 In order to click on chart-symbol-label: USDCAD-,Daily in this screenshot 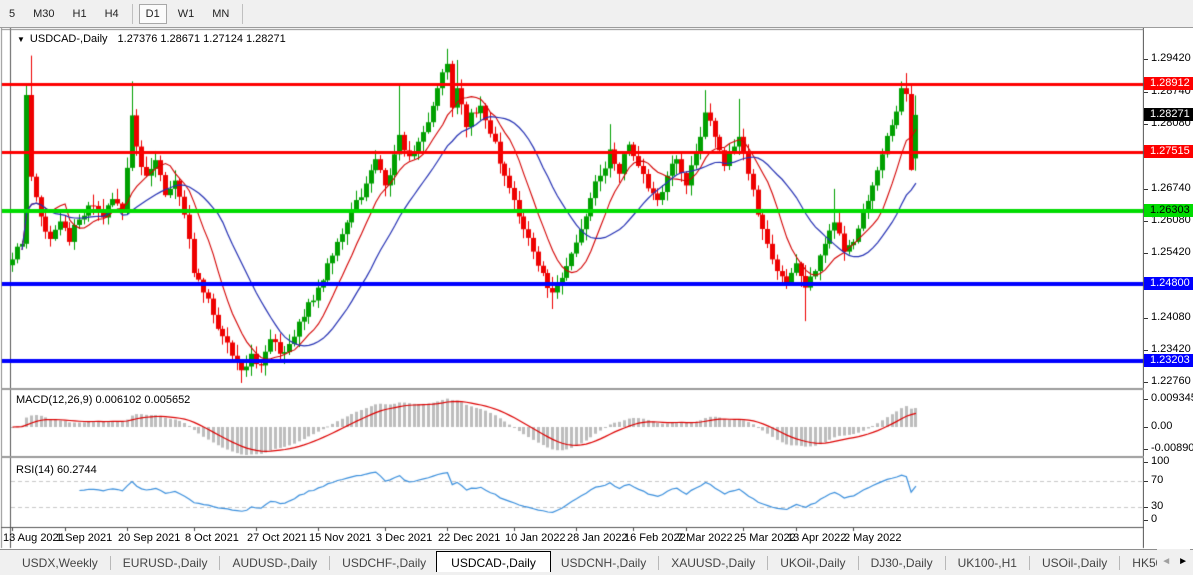, I will do `click(68, 39)`.